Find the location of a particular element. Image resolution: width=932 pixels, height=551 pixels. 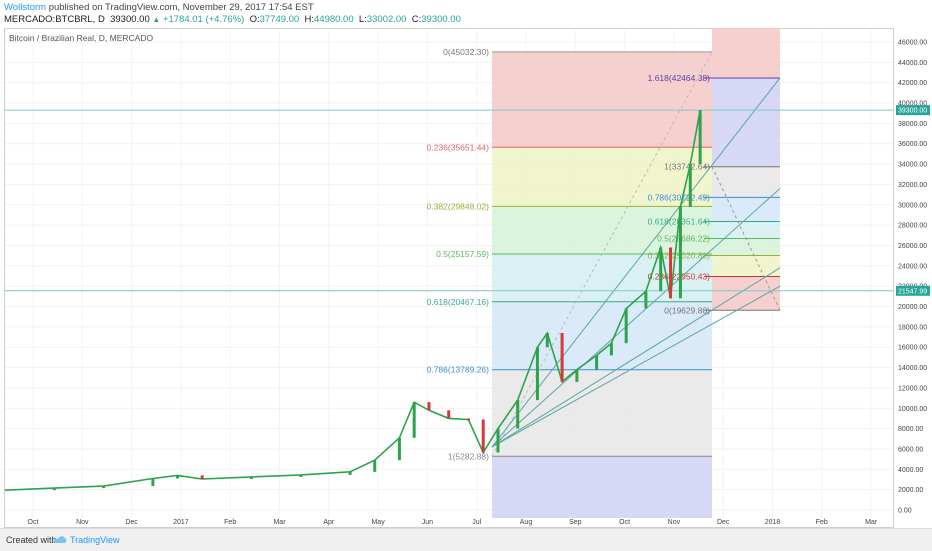

x-tick-label: Feb is located at coordinates (230, 522).